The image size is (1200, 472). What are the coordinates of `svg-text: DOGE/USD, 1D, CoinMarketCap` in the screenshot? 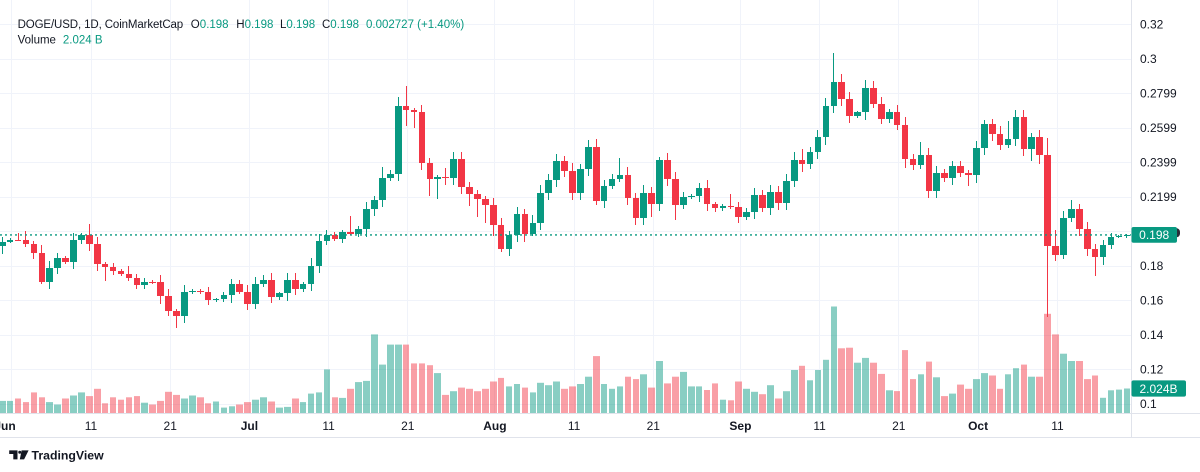 It's located at (100, 25).